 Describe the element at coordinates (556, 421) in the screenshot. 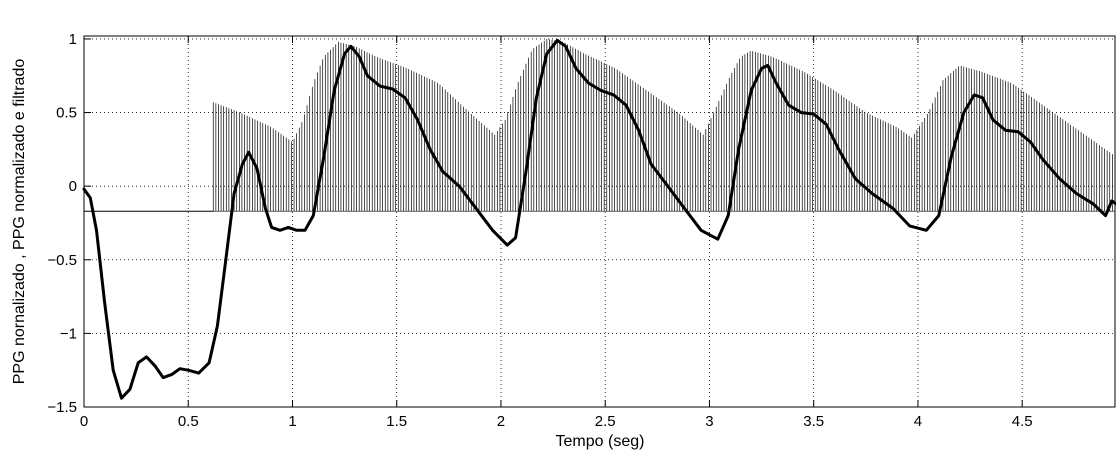

I see `x-tick-labels: 0 0.5 1 1.5 2 2.5 3 3.5 4 4.5` at that location.